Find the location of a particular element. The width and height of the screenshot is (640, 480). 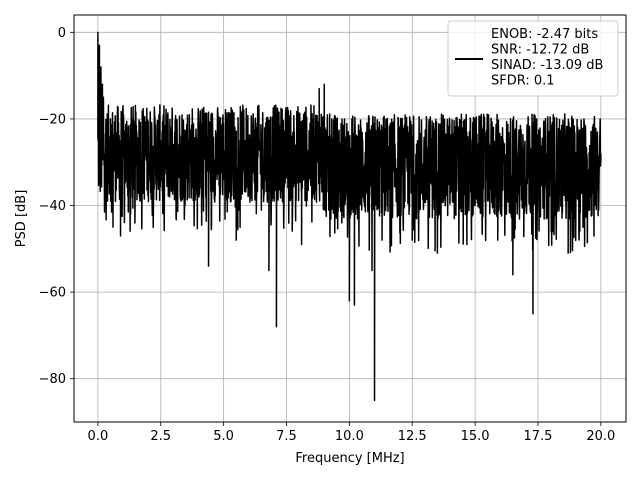

x-tick-label: 12.5 is located at coordinates (412, 436).